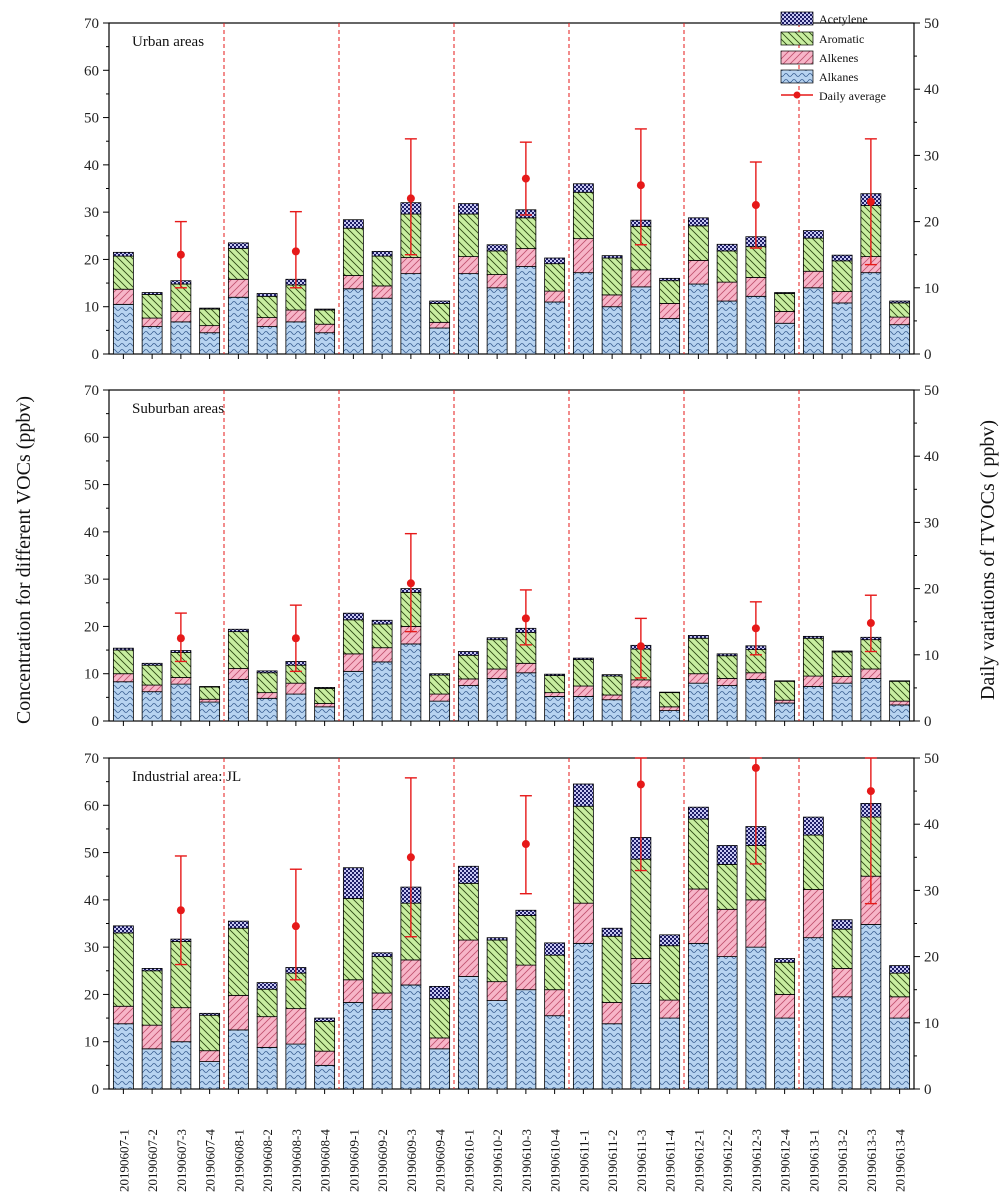 This screenshot has height=1200, width=1007. What do you see at coordinates (186, 777) in the screenshot?
I see `panel-title: Industrial area: JL` at bounding box center [186, 777].